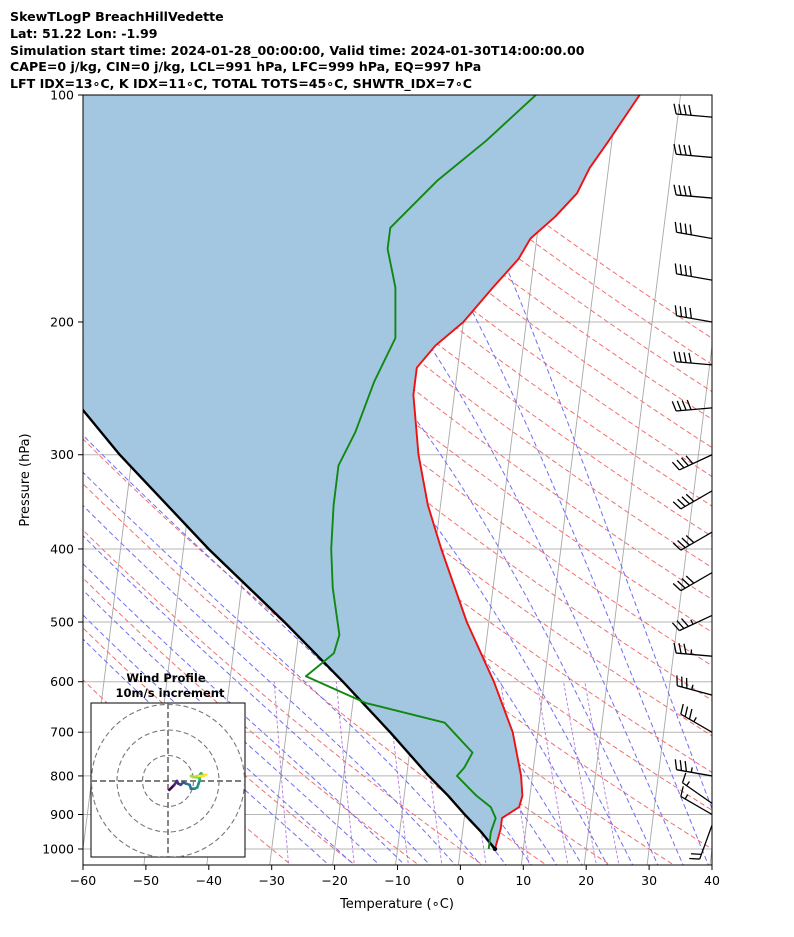  What do you see at coordinates (146, 880) in the screenshot?
I see `x-tick-label: −50` at bounding box center [146, 880].